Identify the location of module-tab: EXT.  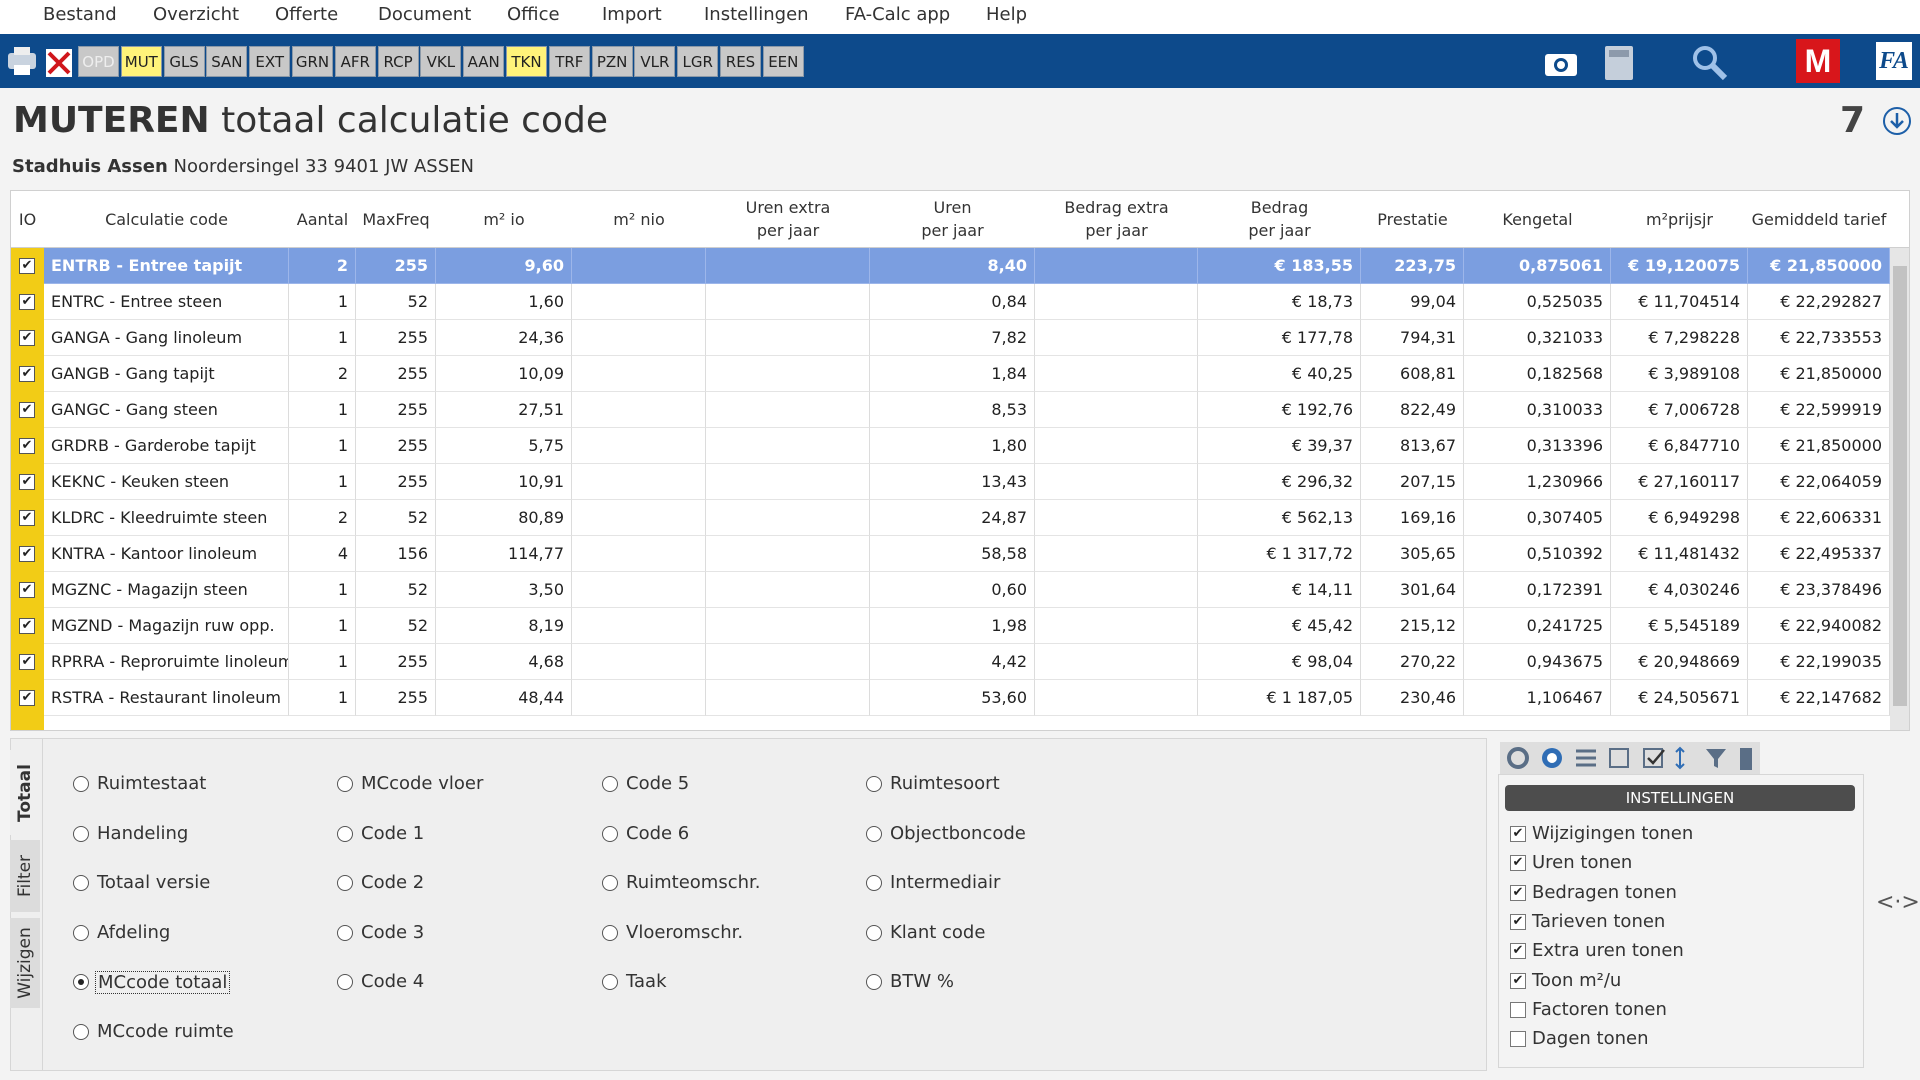
(270, 61).